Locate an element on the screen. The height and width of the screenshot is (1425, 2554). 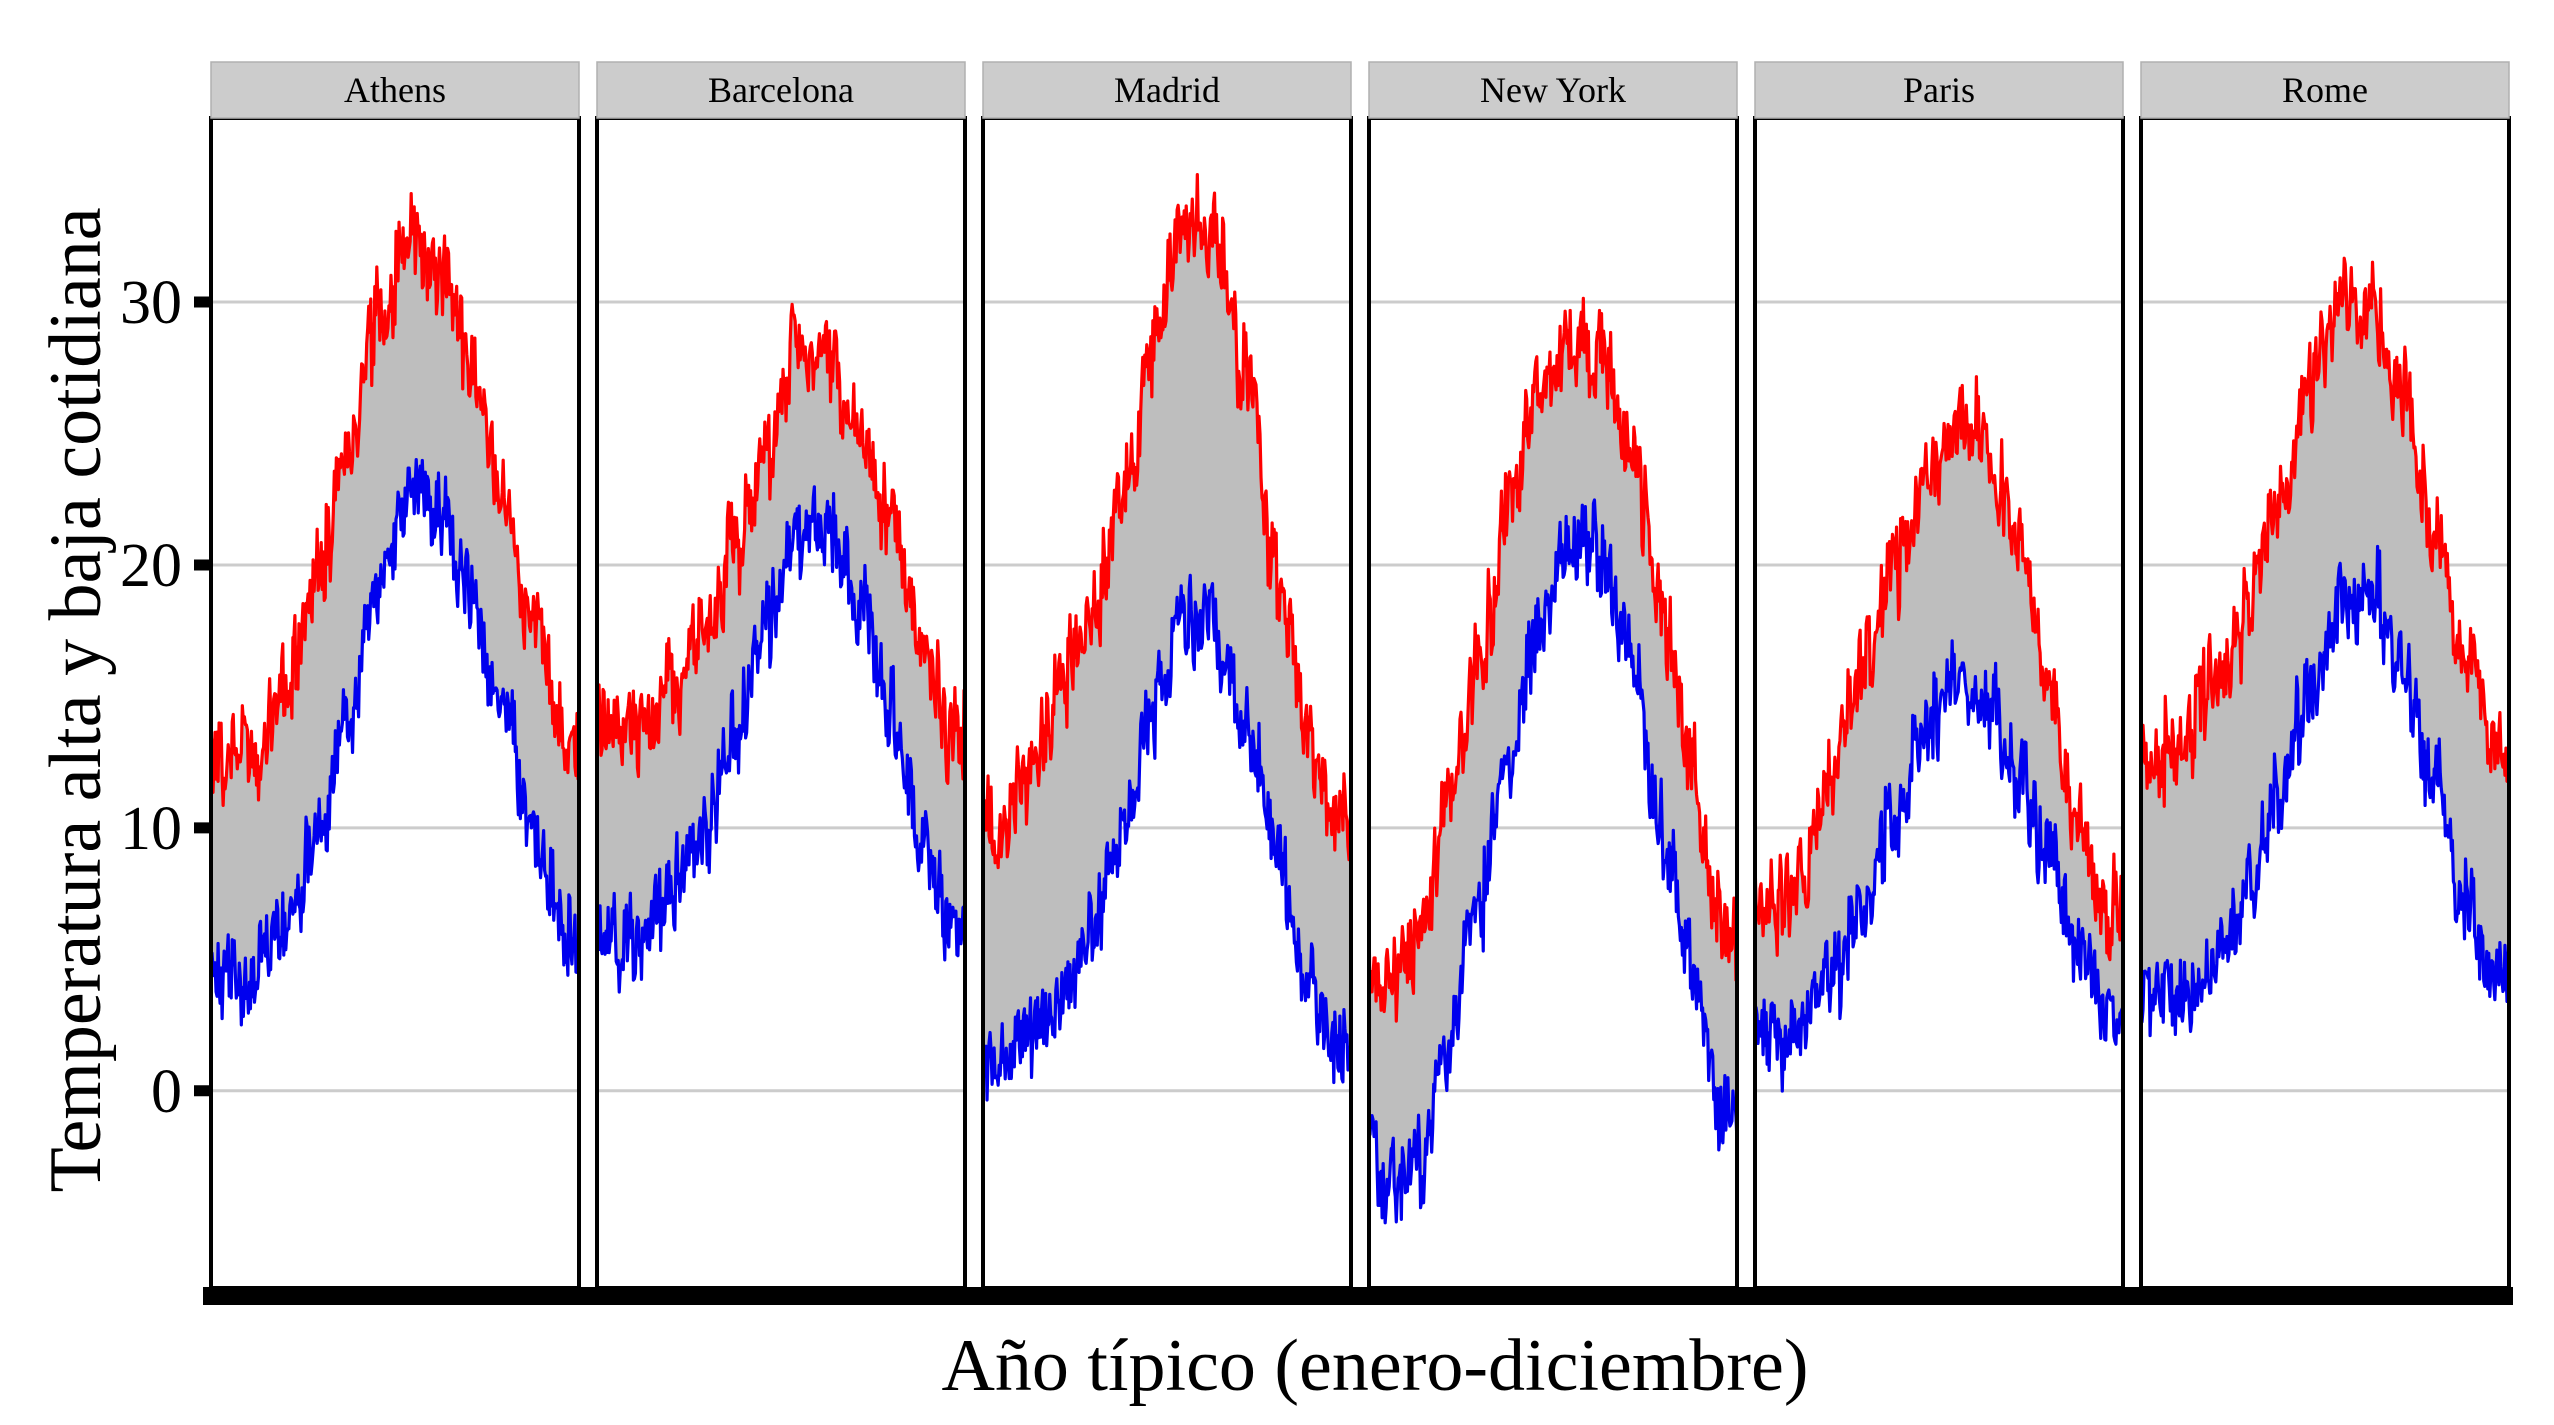
band-new-york is located at coordinates (1553, 760).